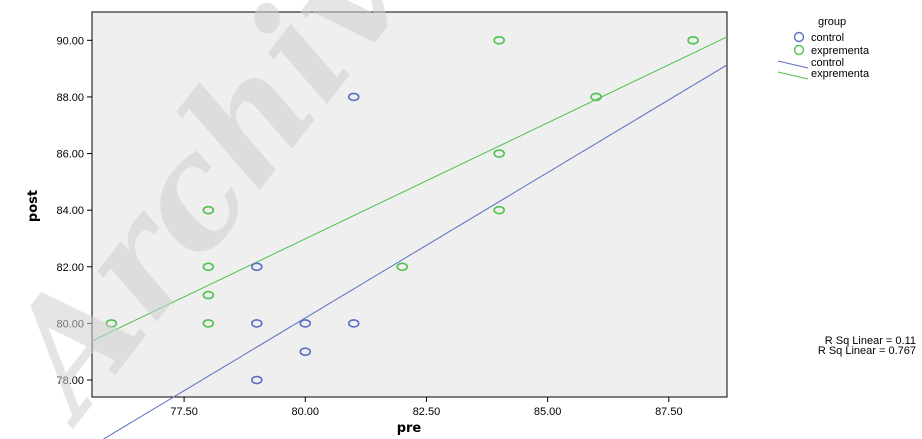 The image size is (922, 439). Describe the element at coordinates (840, 51) in the screenshot. I see `legend-label-exprementa: exprementa` at that location.